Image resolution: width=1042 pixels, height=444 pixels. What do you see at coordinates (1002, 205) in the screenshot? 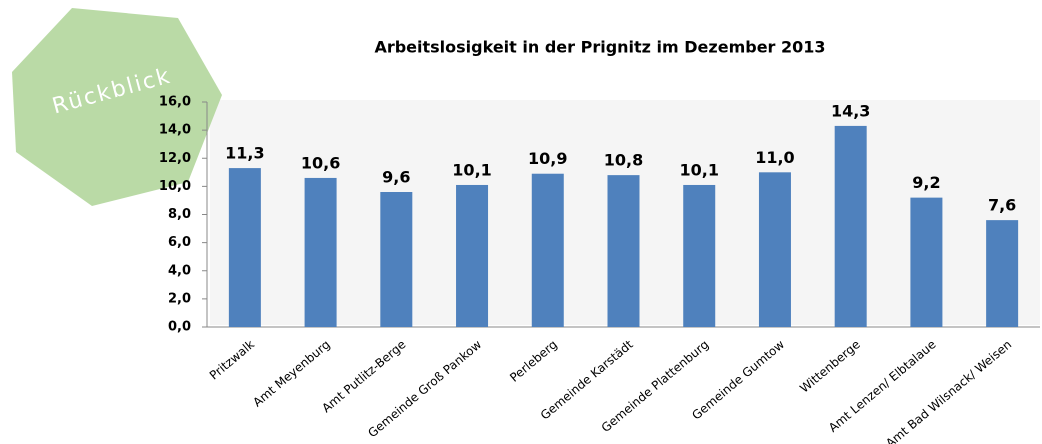
I see `value-label: 7,6` at bounding box center [1002, 205].